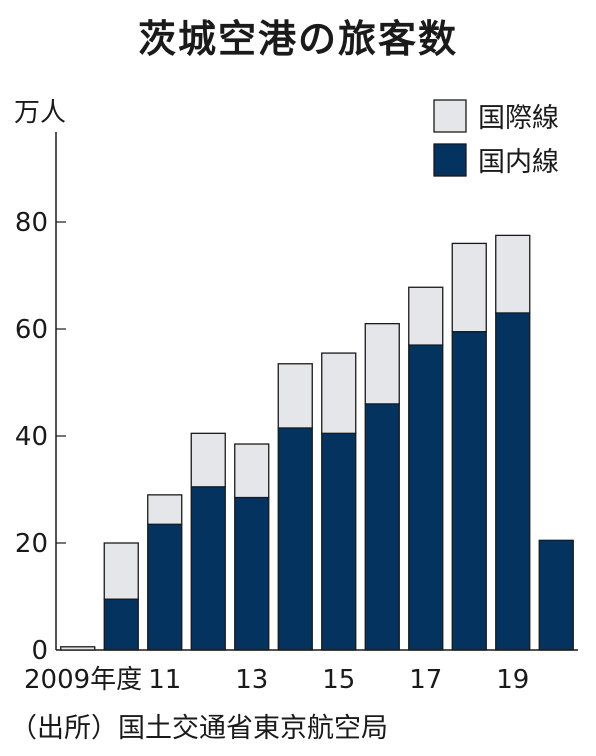 The width and height of the screenshot is (596, 756). I want to click on international-bar-2009, so click(78, 648).